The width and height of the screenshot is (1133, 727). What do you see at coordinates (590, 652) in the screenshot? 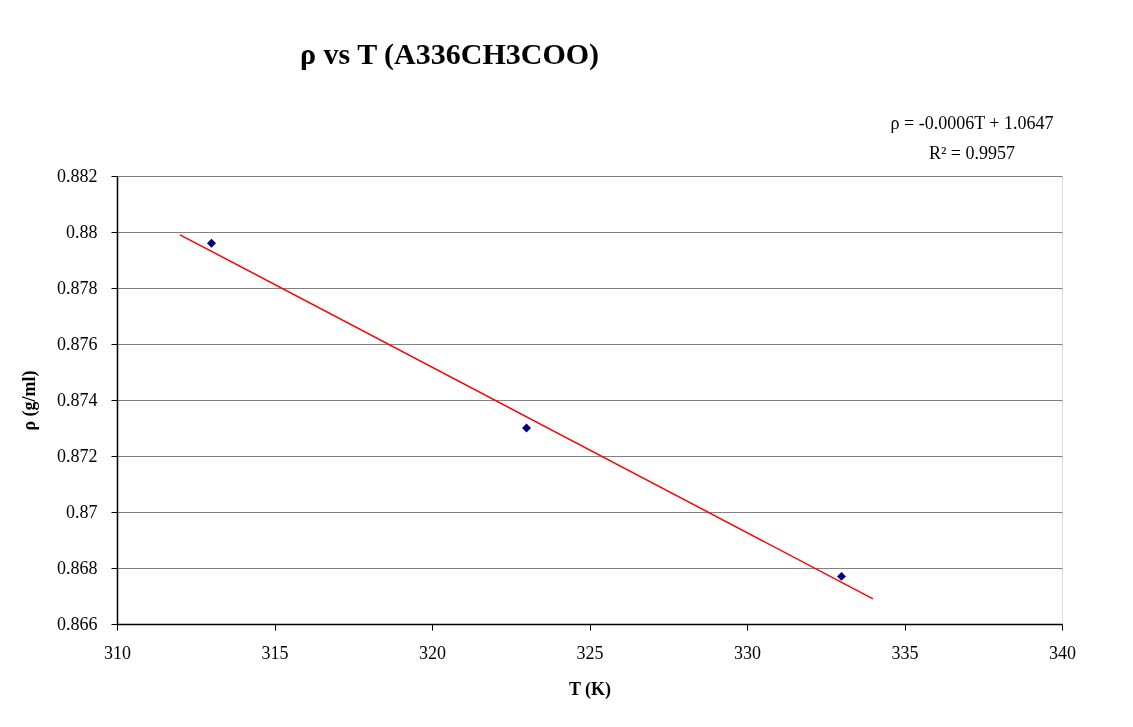
I see `x-tick-label: 325` at bounding box center [590, 652].